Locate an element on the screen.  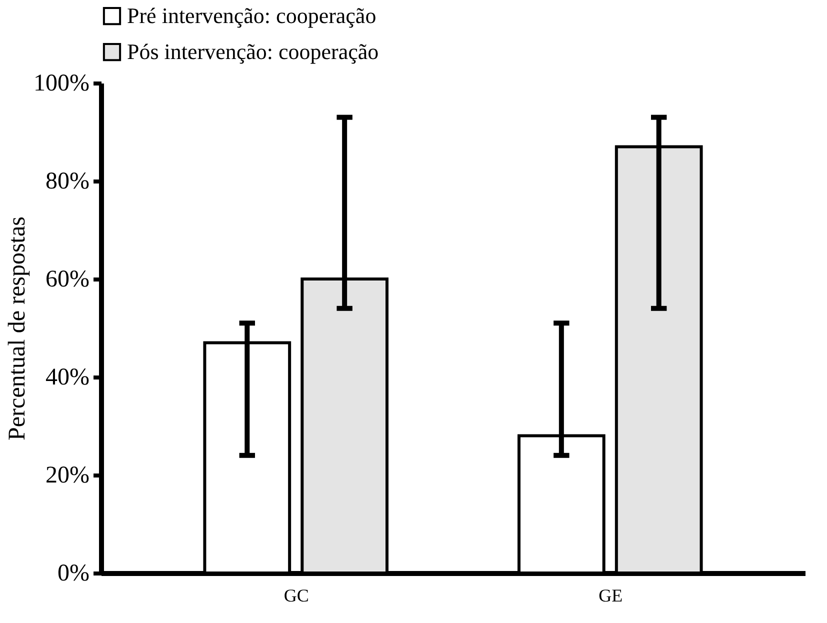
legend-label: Pré intervenção: cooperação is located at coordinates (251, 15).